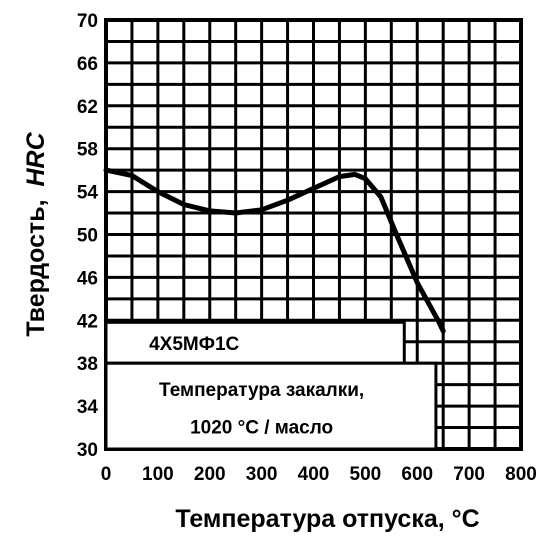 The width and height of the screenshot is (558, 555). I want to click on steel-grade-box, so click(255, 342).